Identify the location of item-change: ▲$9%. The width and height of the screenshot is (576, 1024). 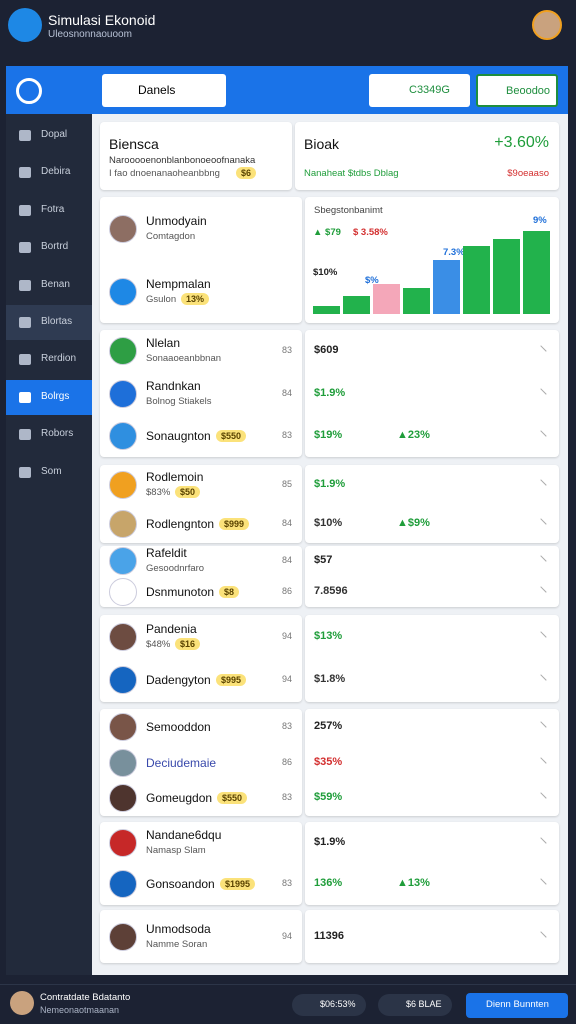
(413, 522).